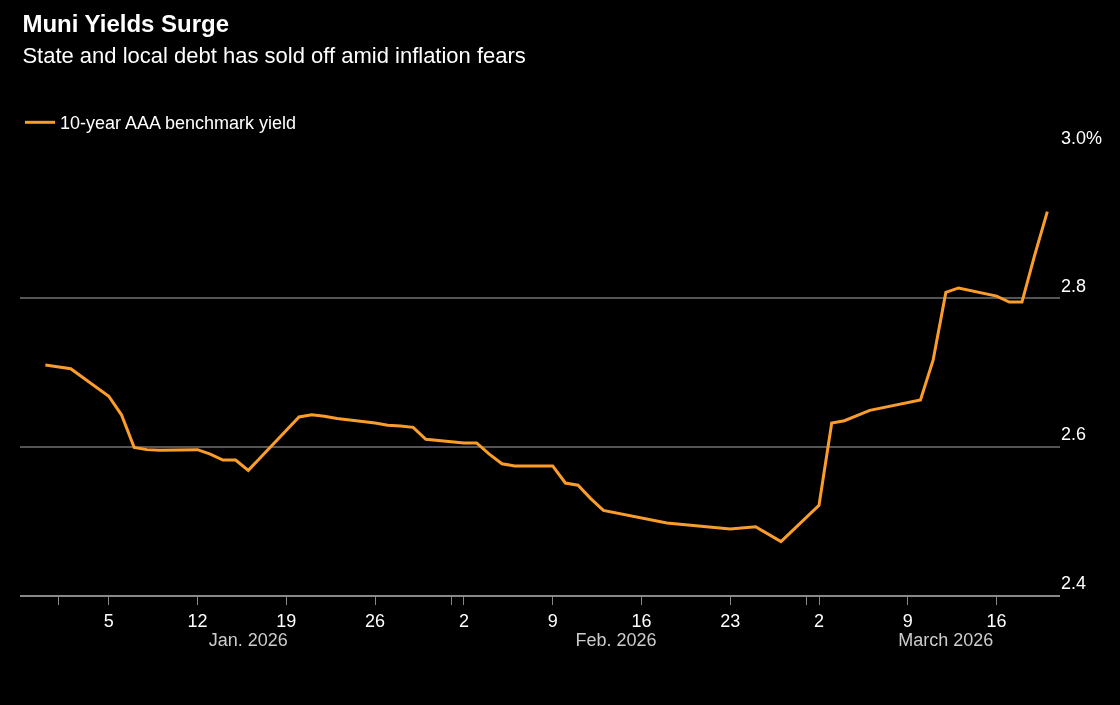  I want to click on x2-tick-label: March 2026, so click(946, 640).